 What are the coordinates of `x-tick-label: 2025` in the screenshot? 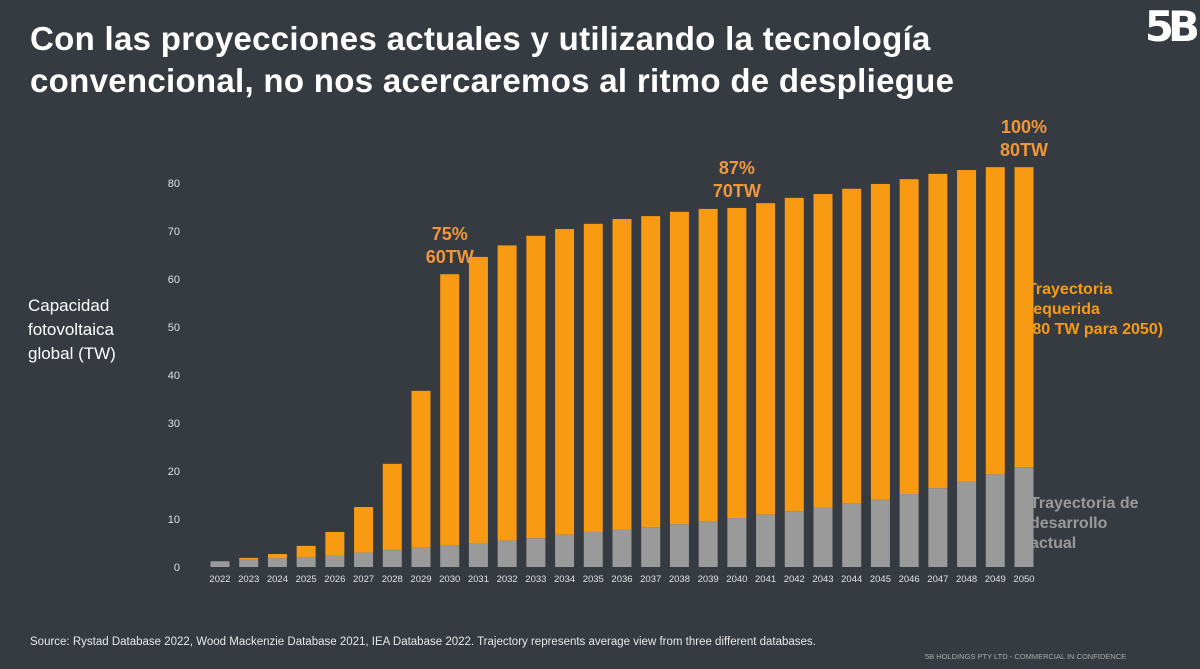 It's located at (306, 579).